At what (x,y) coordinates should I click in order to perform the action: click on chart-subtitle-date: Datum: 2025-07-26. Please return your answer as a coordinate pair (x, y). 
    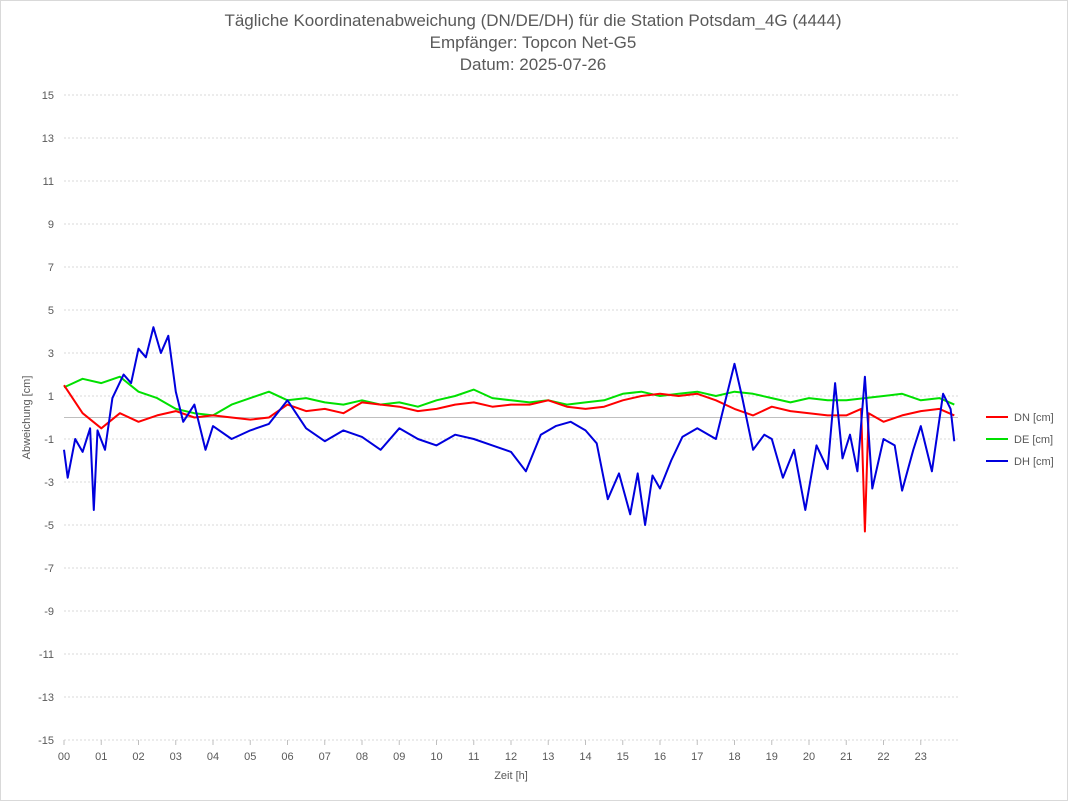
    Looking at the image, I should click on (533, 64).